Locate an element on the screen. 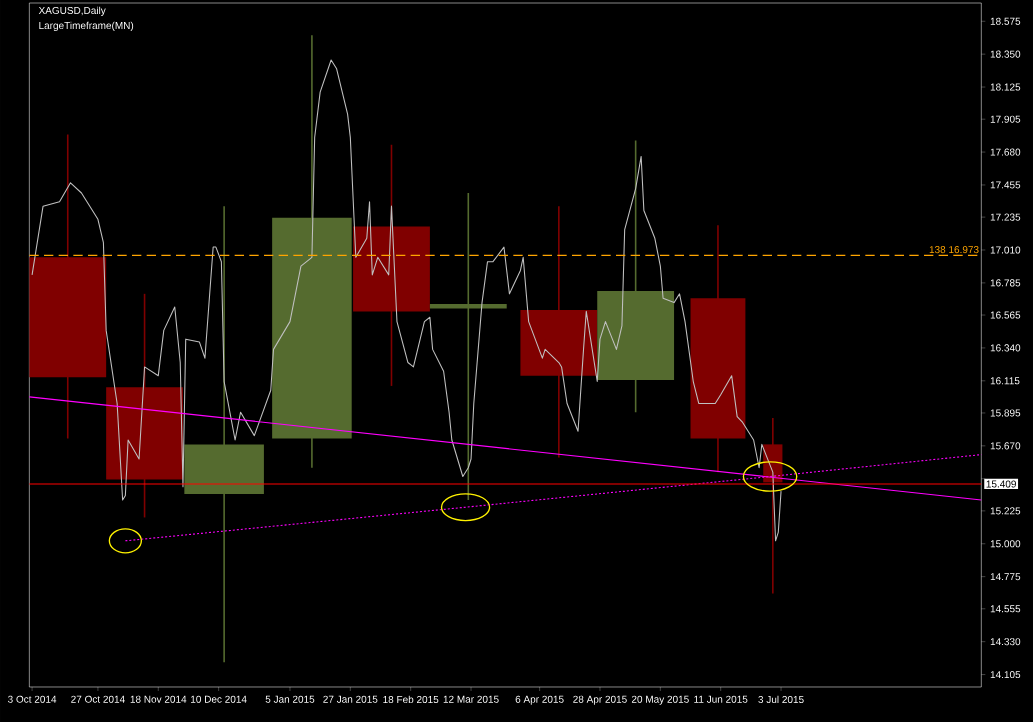 This screenshot has width=1033, height=722. x-tick-label: 5 Jan 2015 is located at coordinates (290, 699).